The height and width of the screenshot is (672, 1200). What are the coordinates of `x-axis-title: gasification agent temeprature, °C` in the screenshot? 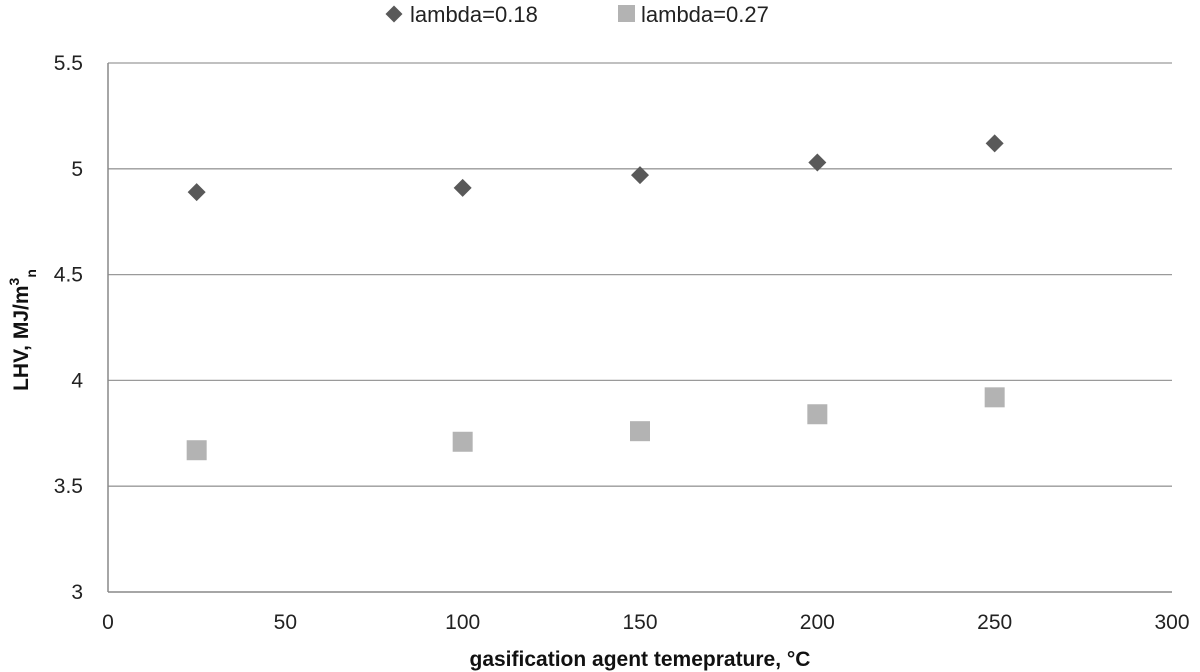 It's located at (640, 659).